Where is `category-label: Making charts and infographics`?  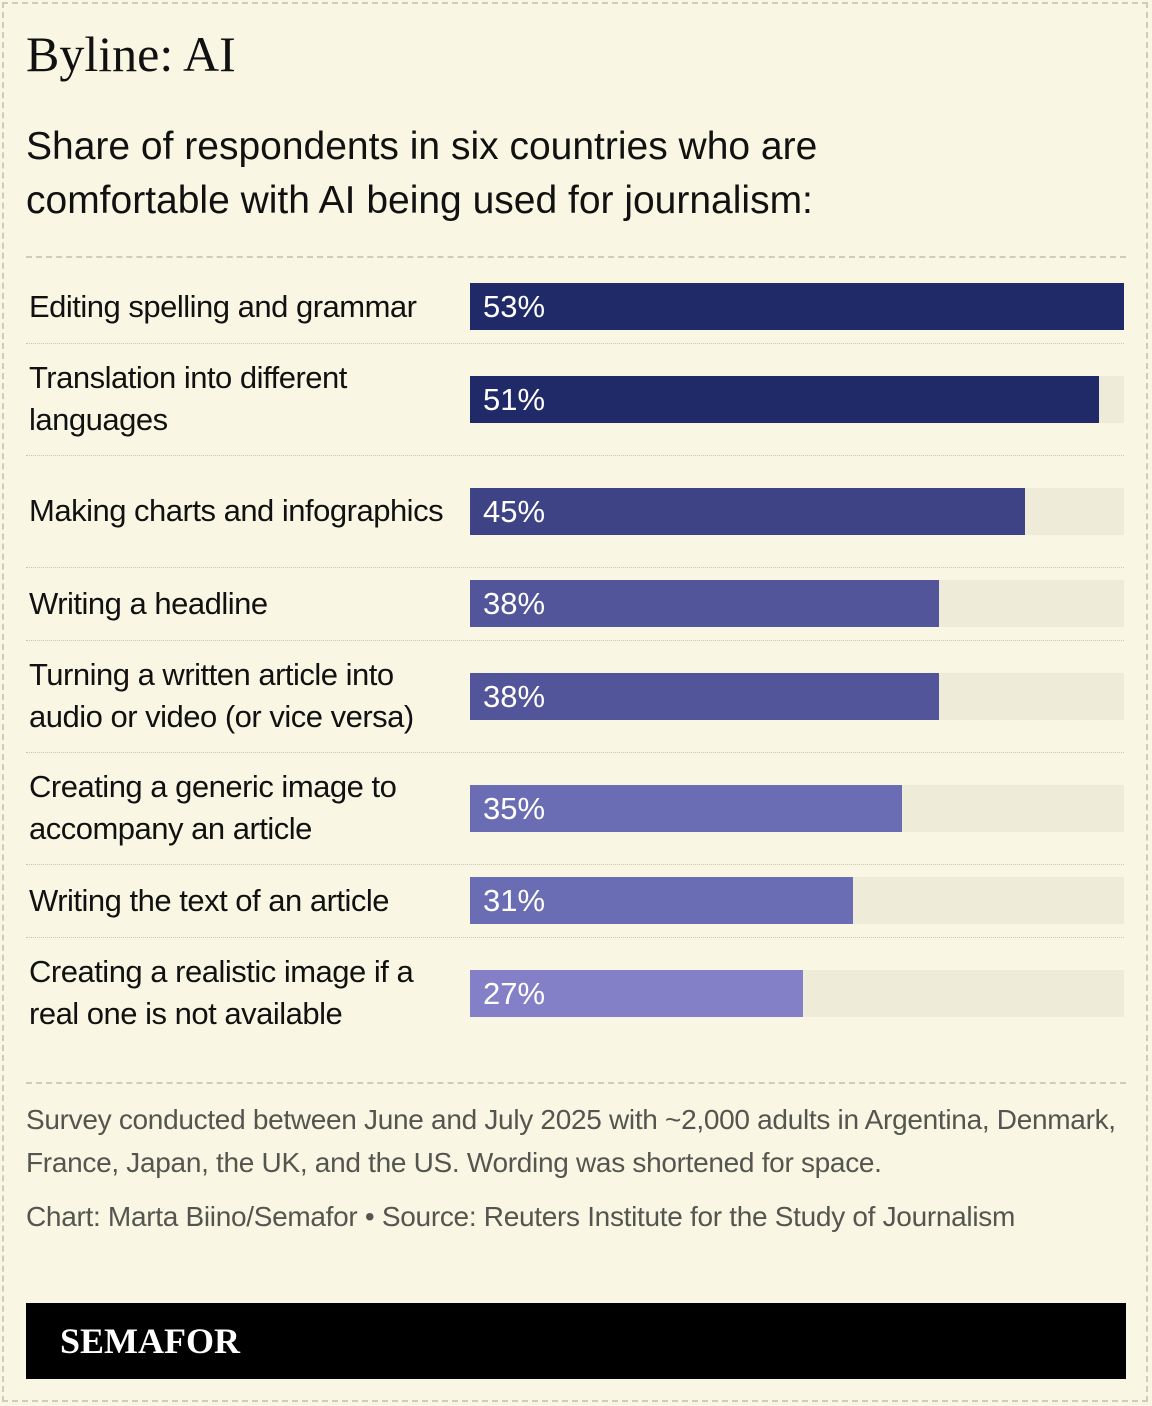
category-label: Making charts and infographics is located at coordinates (236, 510).